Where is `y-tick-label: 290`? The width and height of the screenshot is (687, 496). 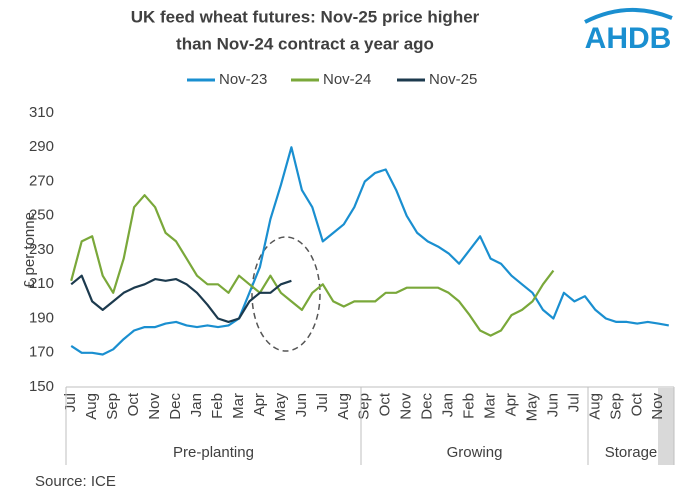 y-tick-label: 290 is located at coordinates (41, 146).